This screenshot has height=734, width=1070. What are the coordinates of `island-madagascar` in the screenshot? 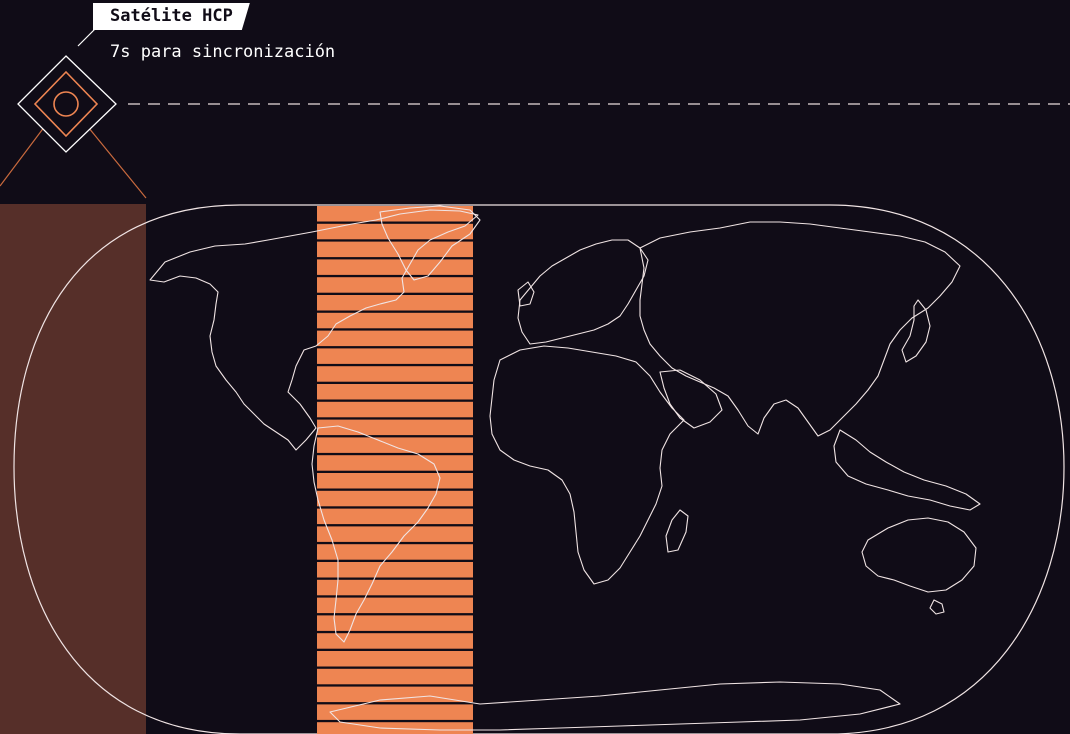 It's located at (677, 531).